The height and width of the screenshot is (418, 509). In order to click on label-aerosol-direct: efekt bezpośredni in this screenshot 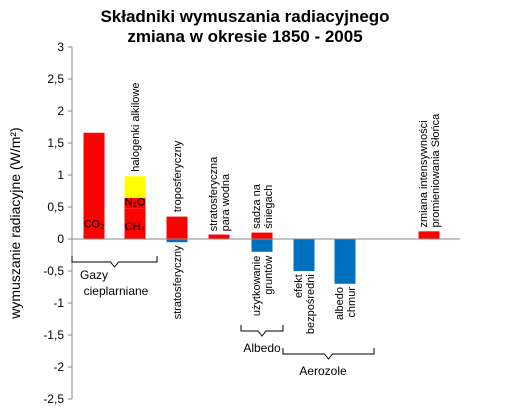, I will do `click(305, 304)`.